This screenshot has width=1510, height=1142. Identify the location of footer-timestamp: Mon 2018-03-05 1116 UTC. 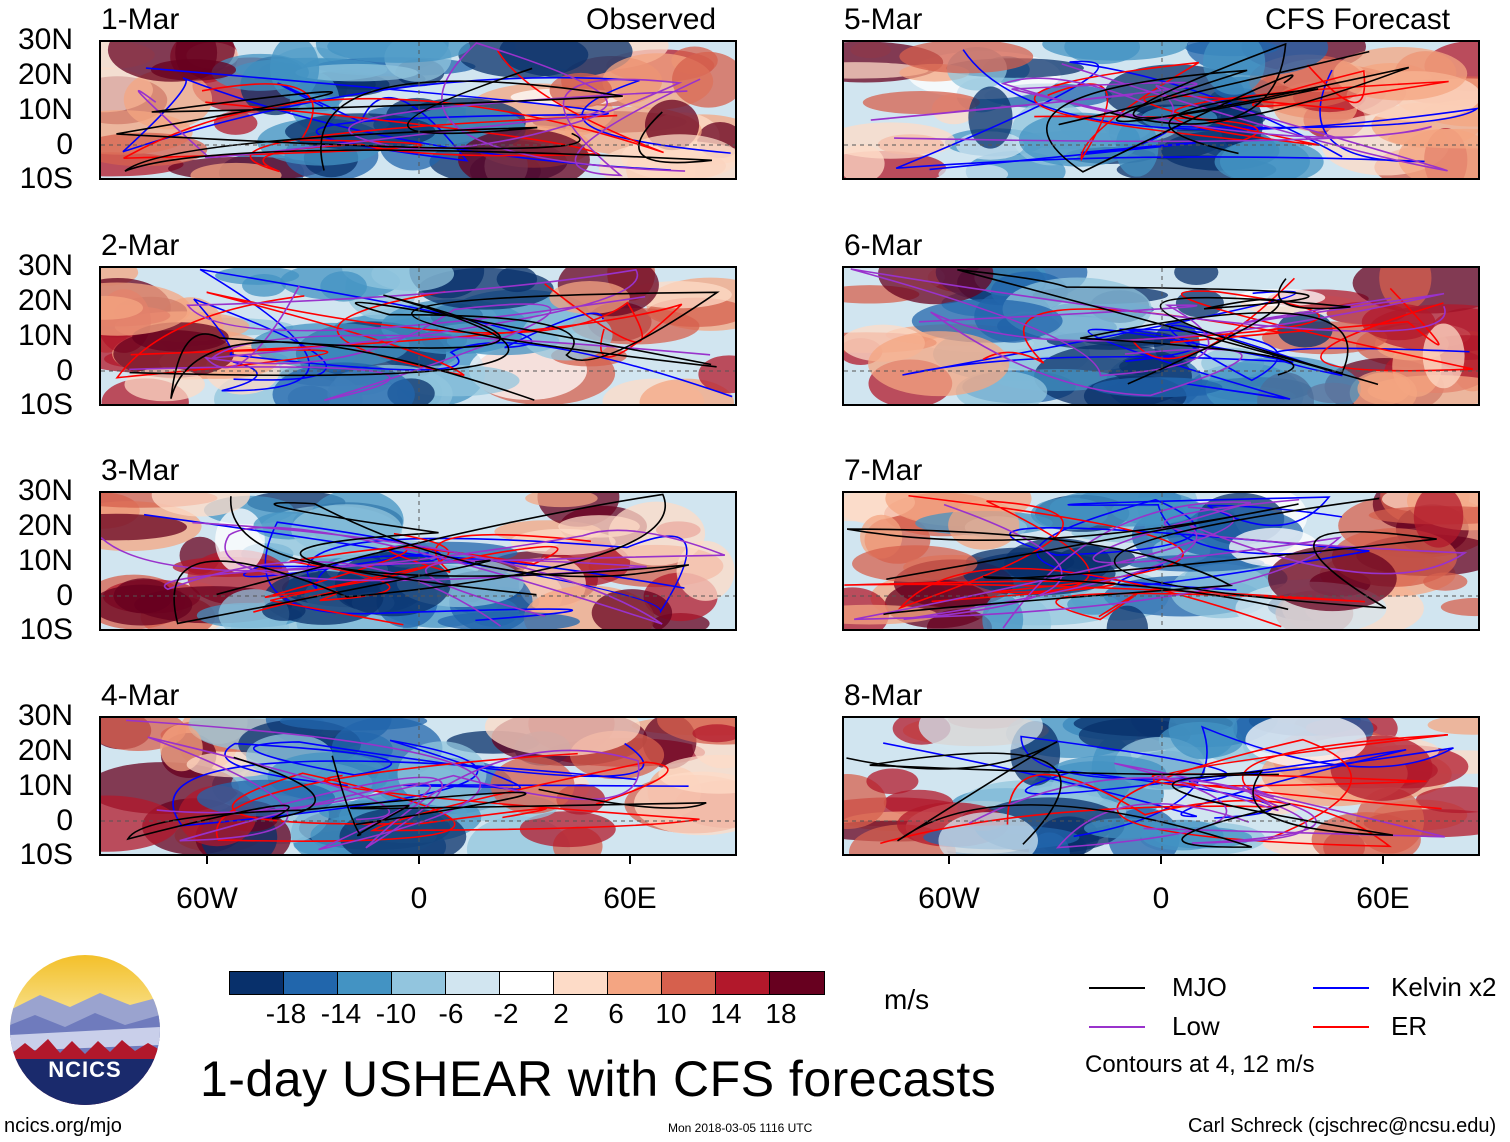
(740, 1128).